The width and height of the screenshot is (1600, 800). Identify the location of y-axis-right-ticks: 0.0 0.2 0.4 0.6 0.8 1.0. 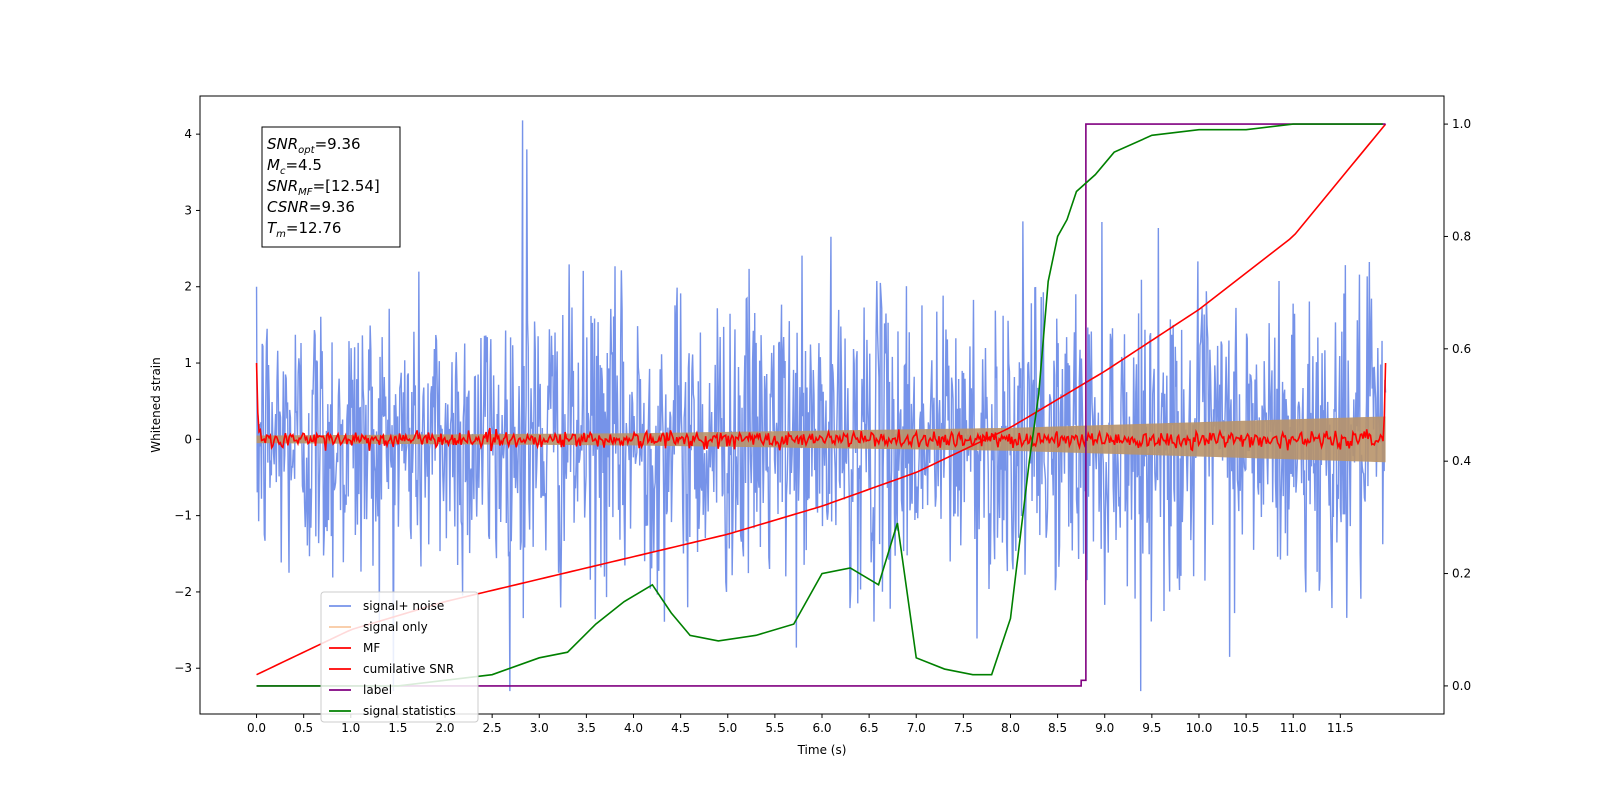
(1457, 405).